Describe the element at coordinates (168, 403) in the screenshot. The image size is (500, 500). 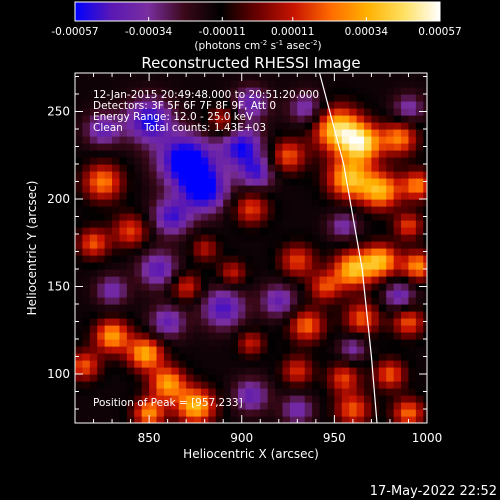
I see `annotation-peak: Position of Peak = [957,233]` at that location.